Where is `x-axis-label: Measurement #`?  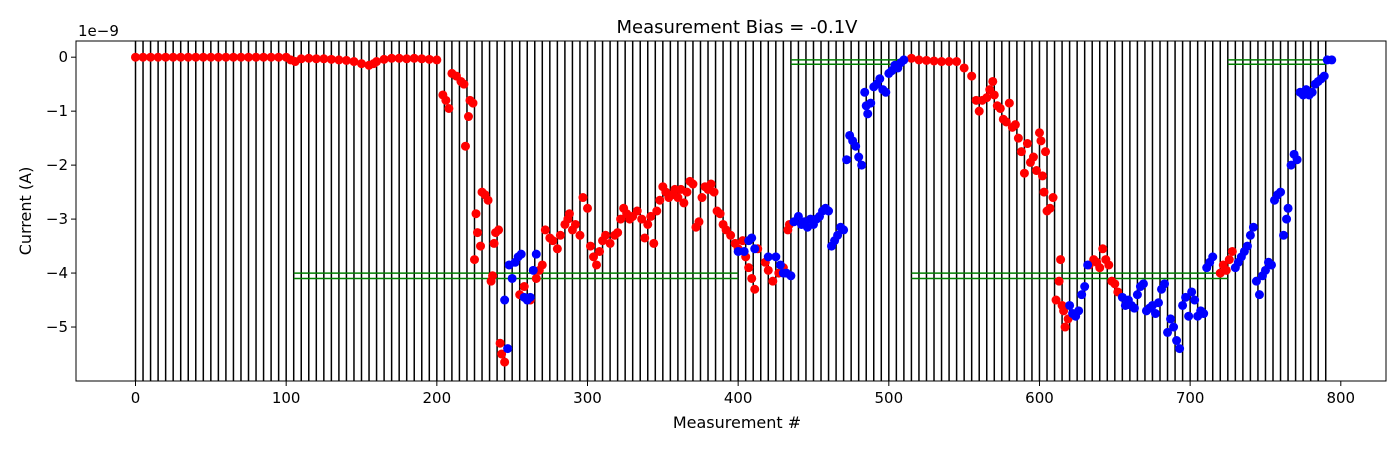
x-axis-label: Measurement # is located at coordinates (737, 422).